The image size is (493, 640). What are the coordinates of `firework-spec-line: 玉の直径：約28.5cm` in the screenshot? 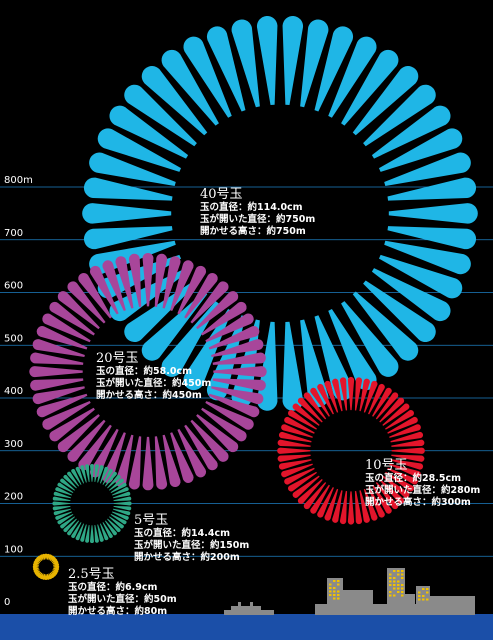 It's located at (413, 478).